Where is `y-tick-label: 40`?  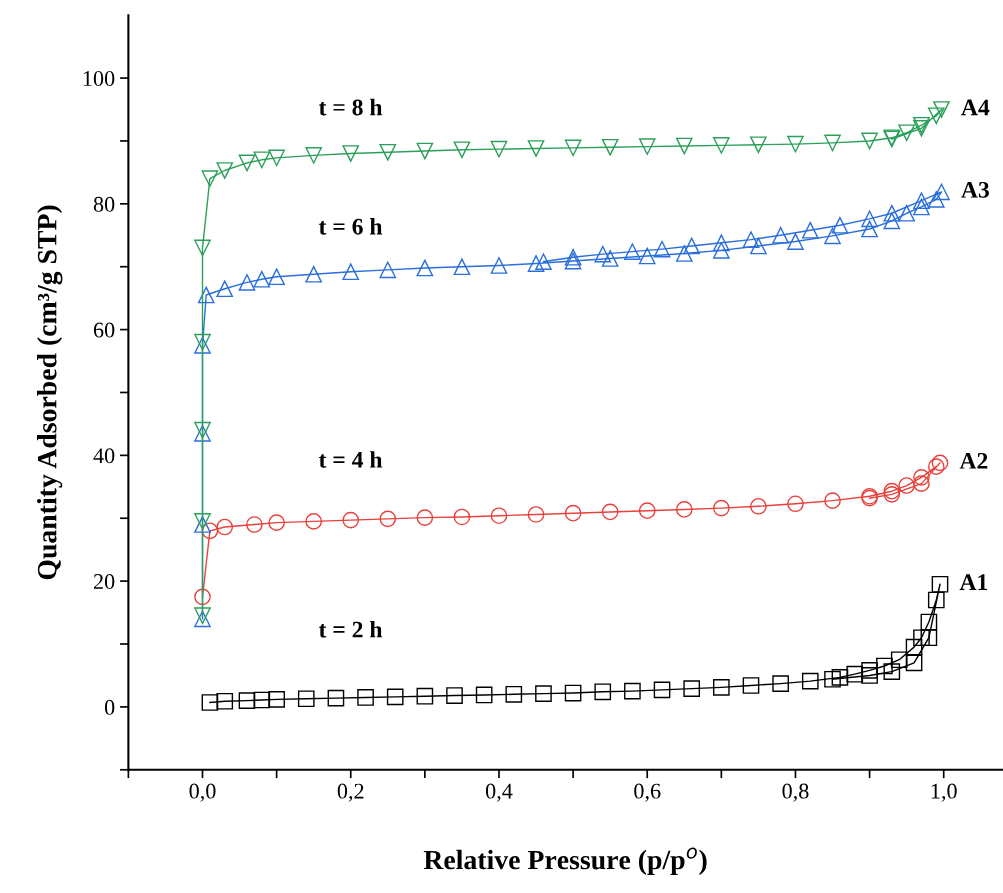 y-tick-label: 40 is located at coordinates (104, 456).